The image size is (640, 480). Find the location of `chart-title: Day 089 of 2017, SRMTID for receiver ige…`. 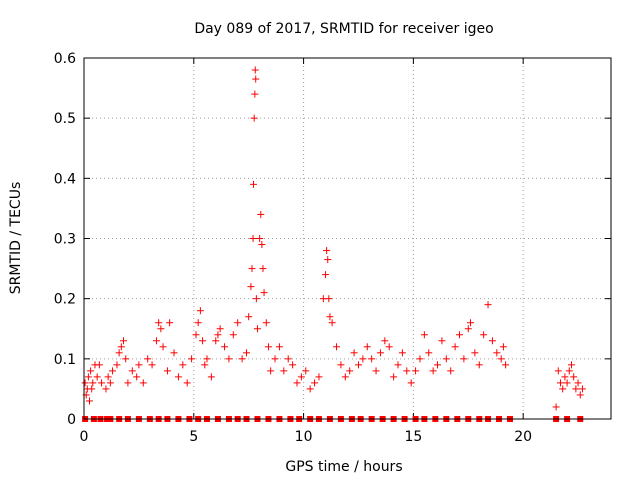

chart-title: Day 089 of 2017, SRMTID for receiver ige… is located at coordinates (343, 29).